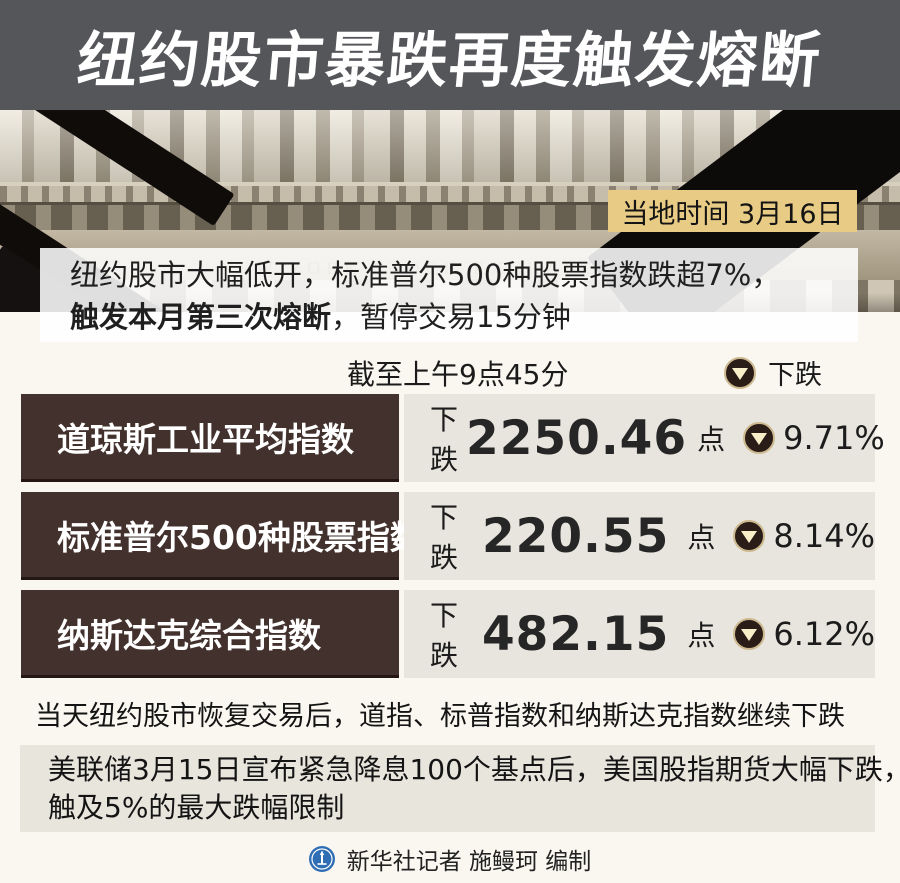 This screenshot has width=900, height=883. I want to click on percent-change: 6.12%, so click(824, 634).